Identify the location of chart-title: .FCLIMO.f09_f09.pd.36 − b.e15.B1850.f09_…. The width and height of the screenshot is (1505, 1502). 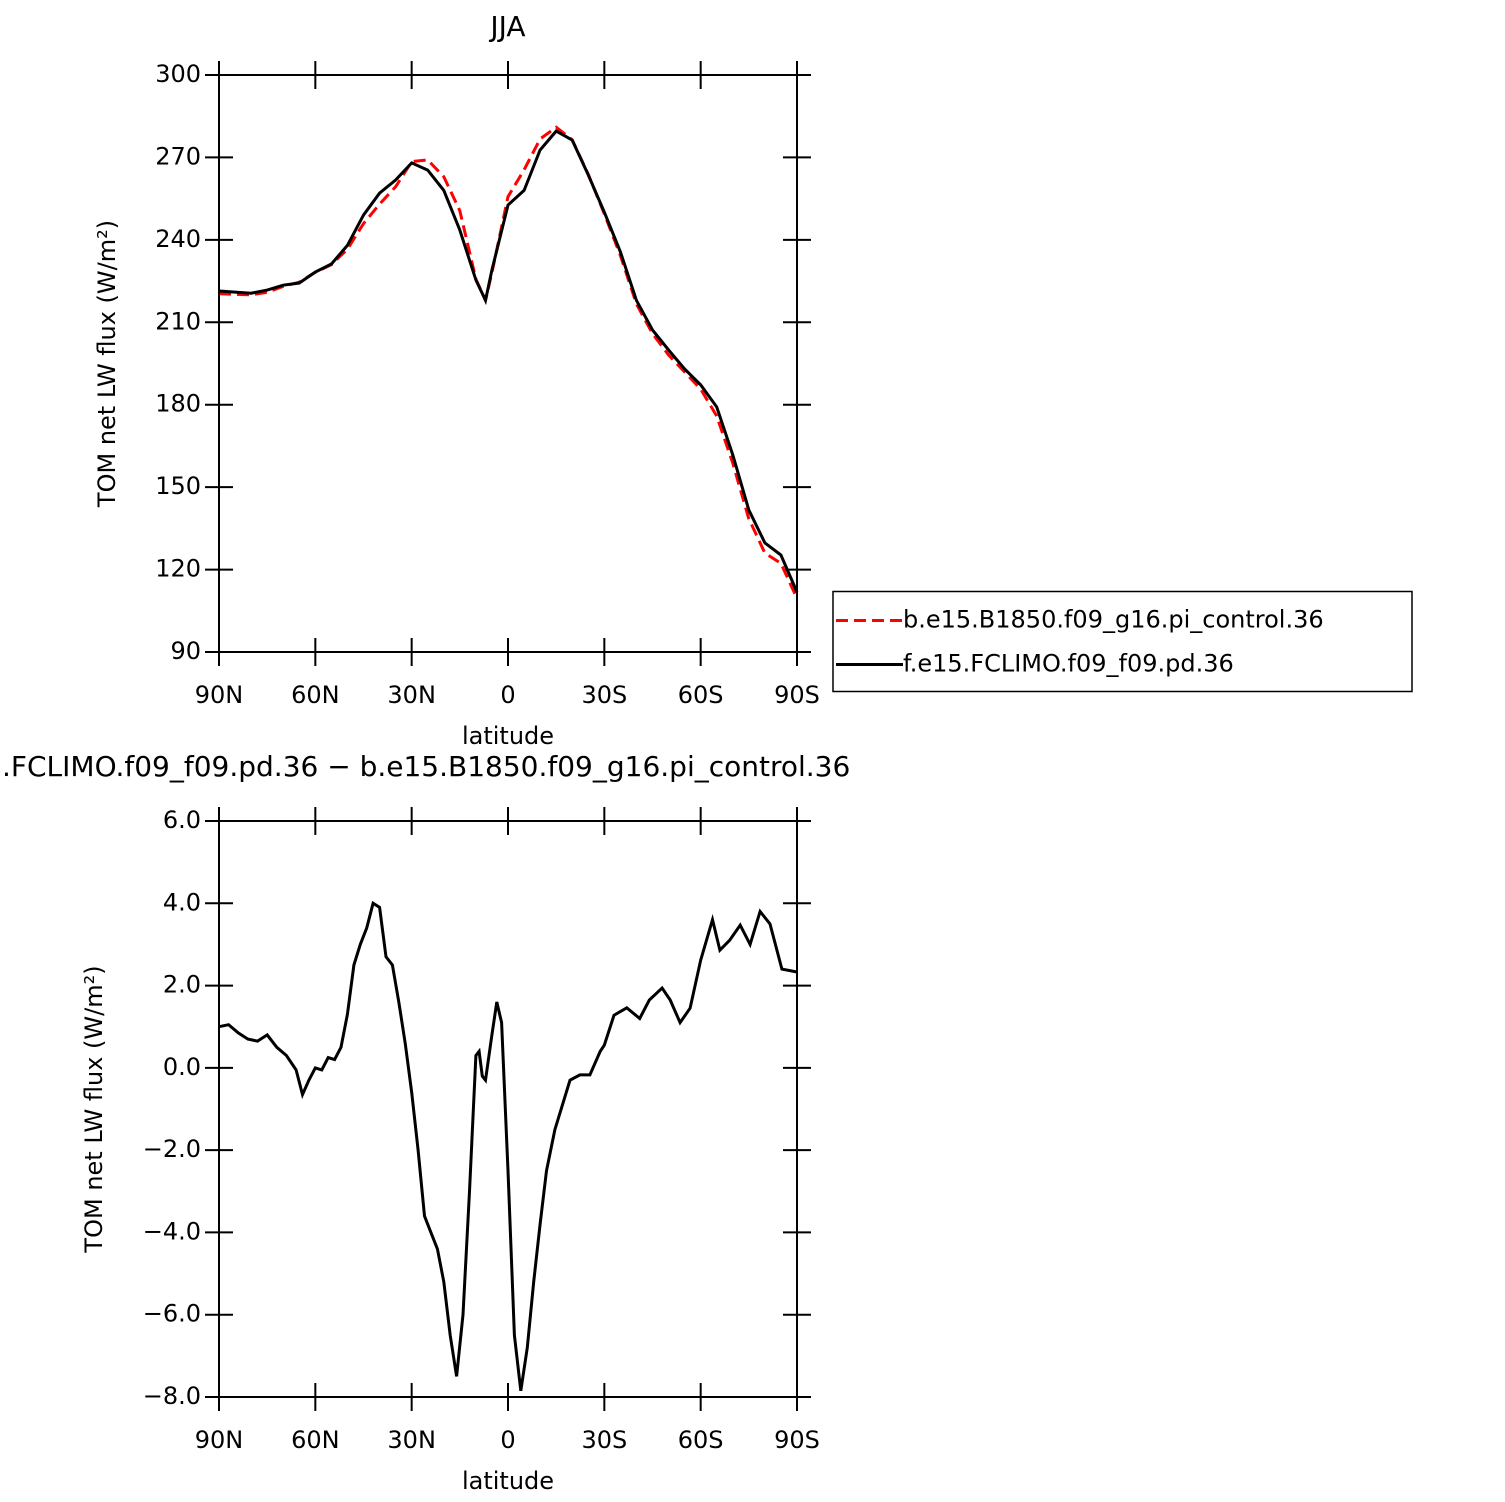
(426, 766).